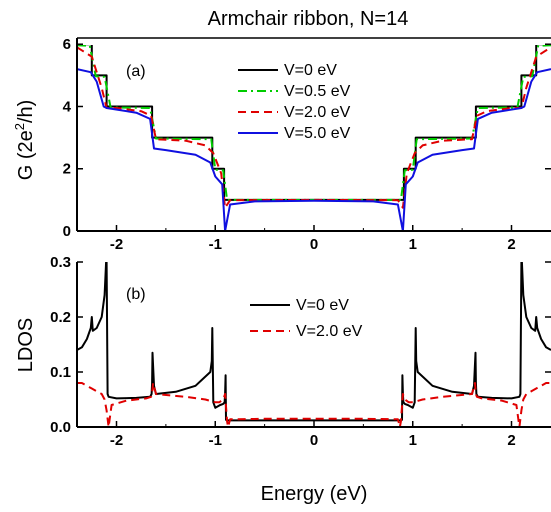  What do you see at coordinates (310, 70) in the screenshot?
I see `panel-a-legend-label-0: V=0 eV` at bounding box center [310, 70].